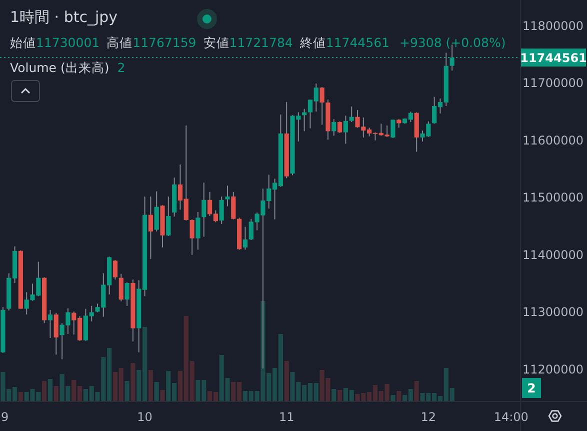  What do you see at coordinates (553, 255) in the screenshot?
I see `y-tick-label: 11400000` at bounding box center [553, 255].